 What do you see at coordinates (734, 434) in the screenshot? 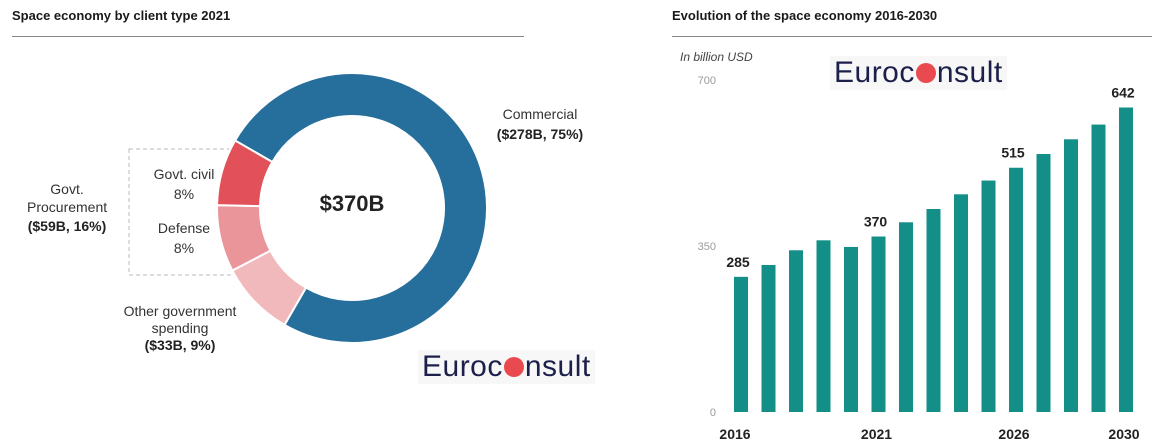
I see `x-tick-label-2016: 2016` at bounding box center [734, 434].